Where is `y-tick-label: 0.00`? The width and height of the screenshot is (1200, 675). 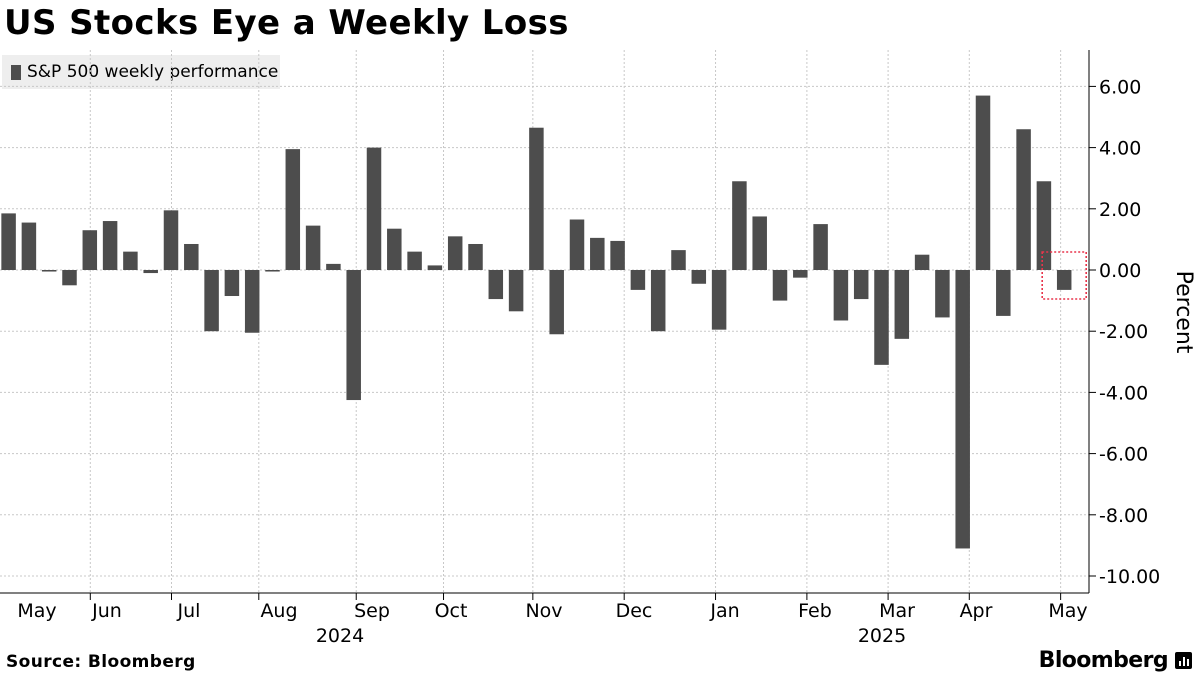 y-tick-label: 0.00 is located at coordinates (1120, 271).